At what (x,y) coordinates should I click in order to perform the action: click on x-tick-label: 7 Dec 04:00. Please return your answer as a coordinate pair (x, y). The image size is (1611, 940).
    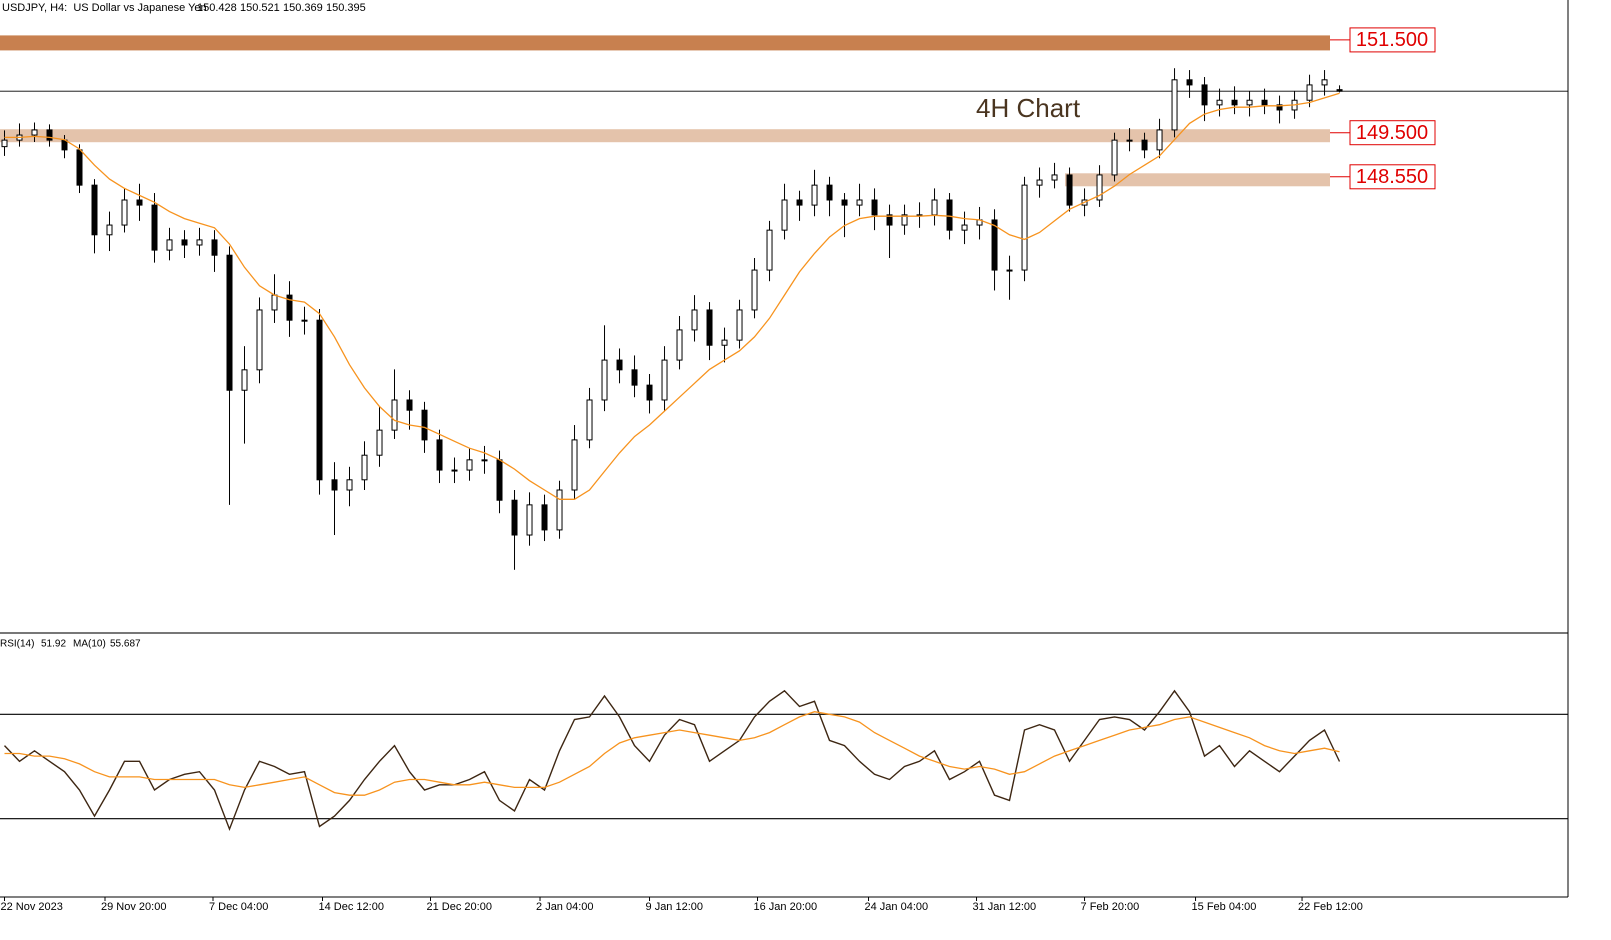
    Looking at the image, I should click on (238, 907).